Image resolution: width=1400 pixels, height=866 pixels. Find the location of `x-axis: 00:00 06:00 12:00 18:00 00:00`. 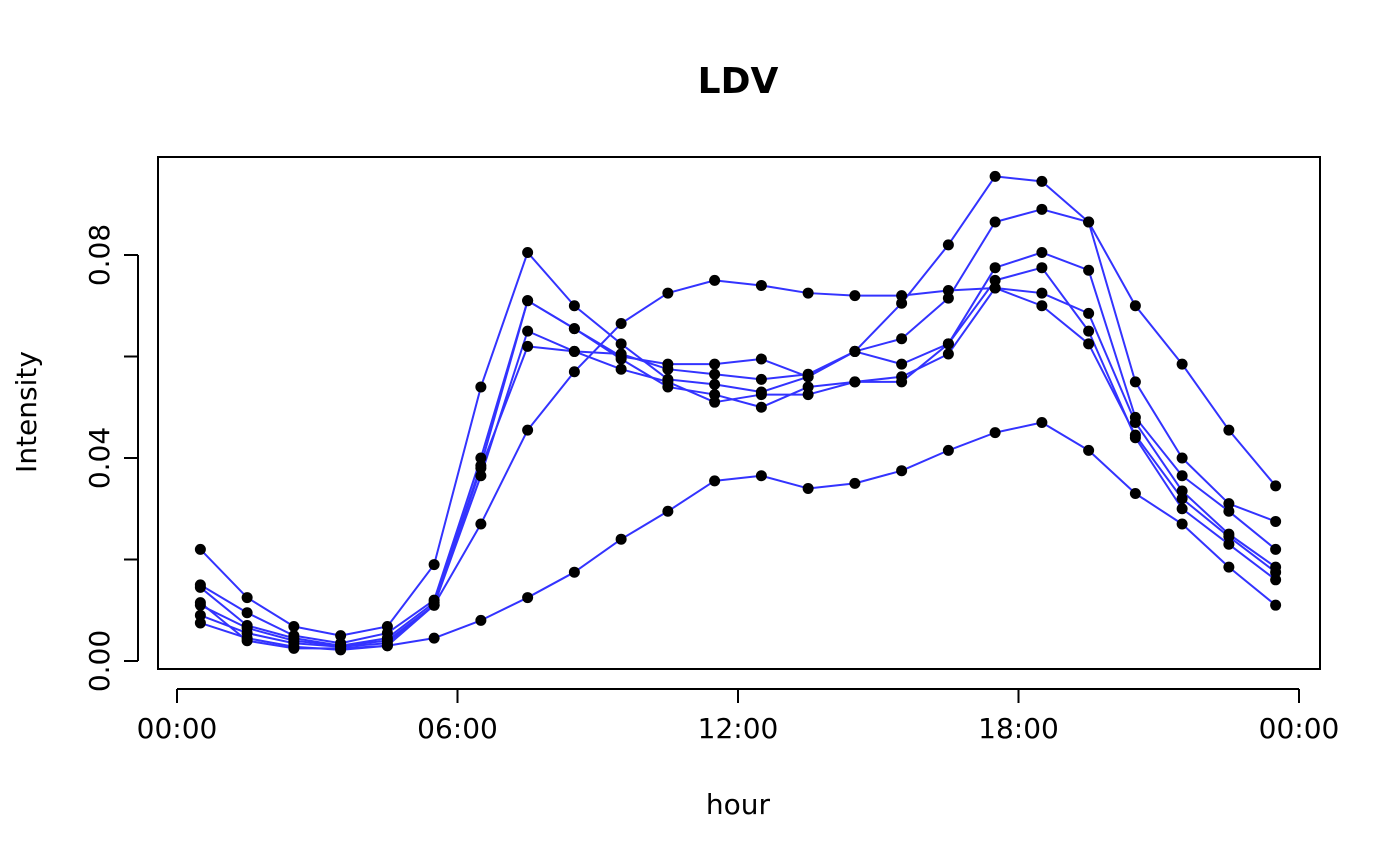

x-axis: 00:00 06:00 12:00 18:00 00:00 is located at coordinates (738, 716).